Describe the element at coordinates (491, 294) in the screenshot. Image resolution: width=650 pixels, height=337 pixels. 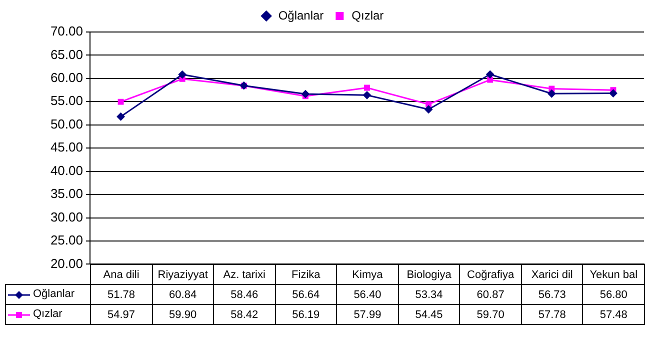
I see `data-label: 60.87` at that location.